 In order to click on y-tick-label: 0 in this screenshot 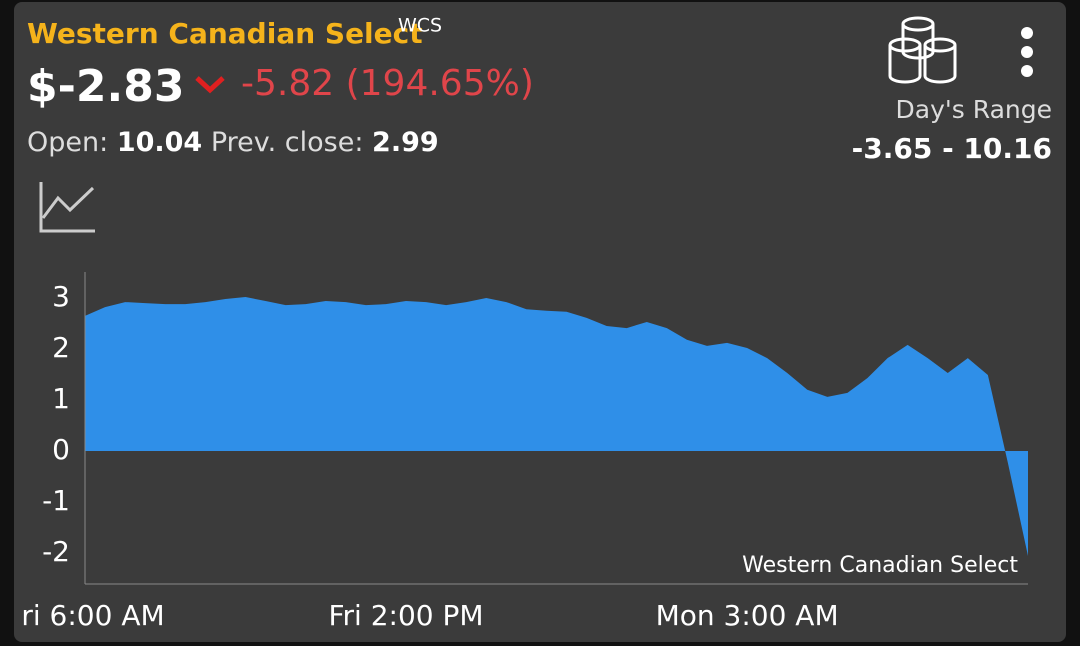, I will do `click(61, 449)`.